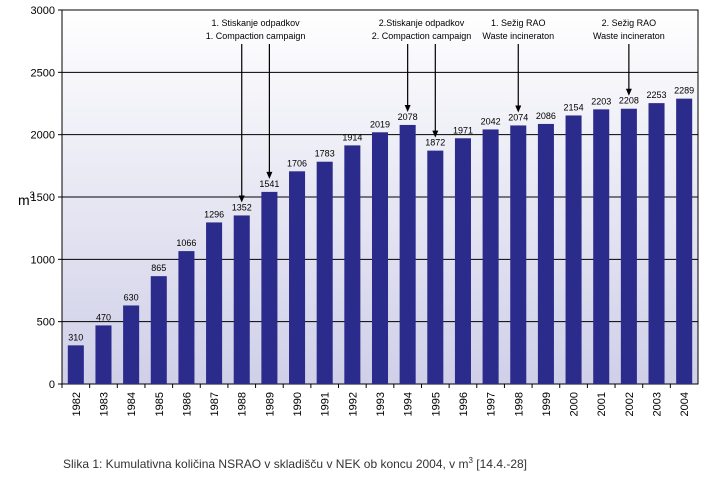 This screenshot has width=713, height=483. Describe the element at coordinates (546, 116) in the screenshot. I see `data-label-1999: 2086` at that location.